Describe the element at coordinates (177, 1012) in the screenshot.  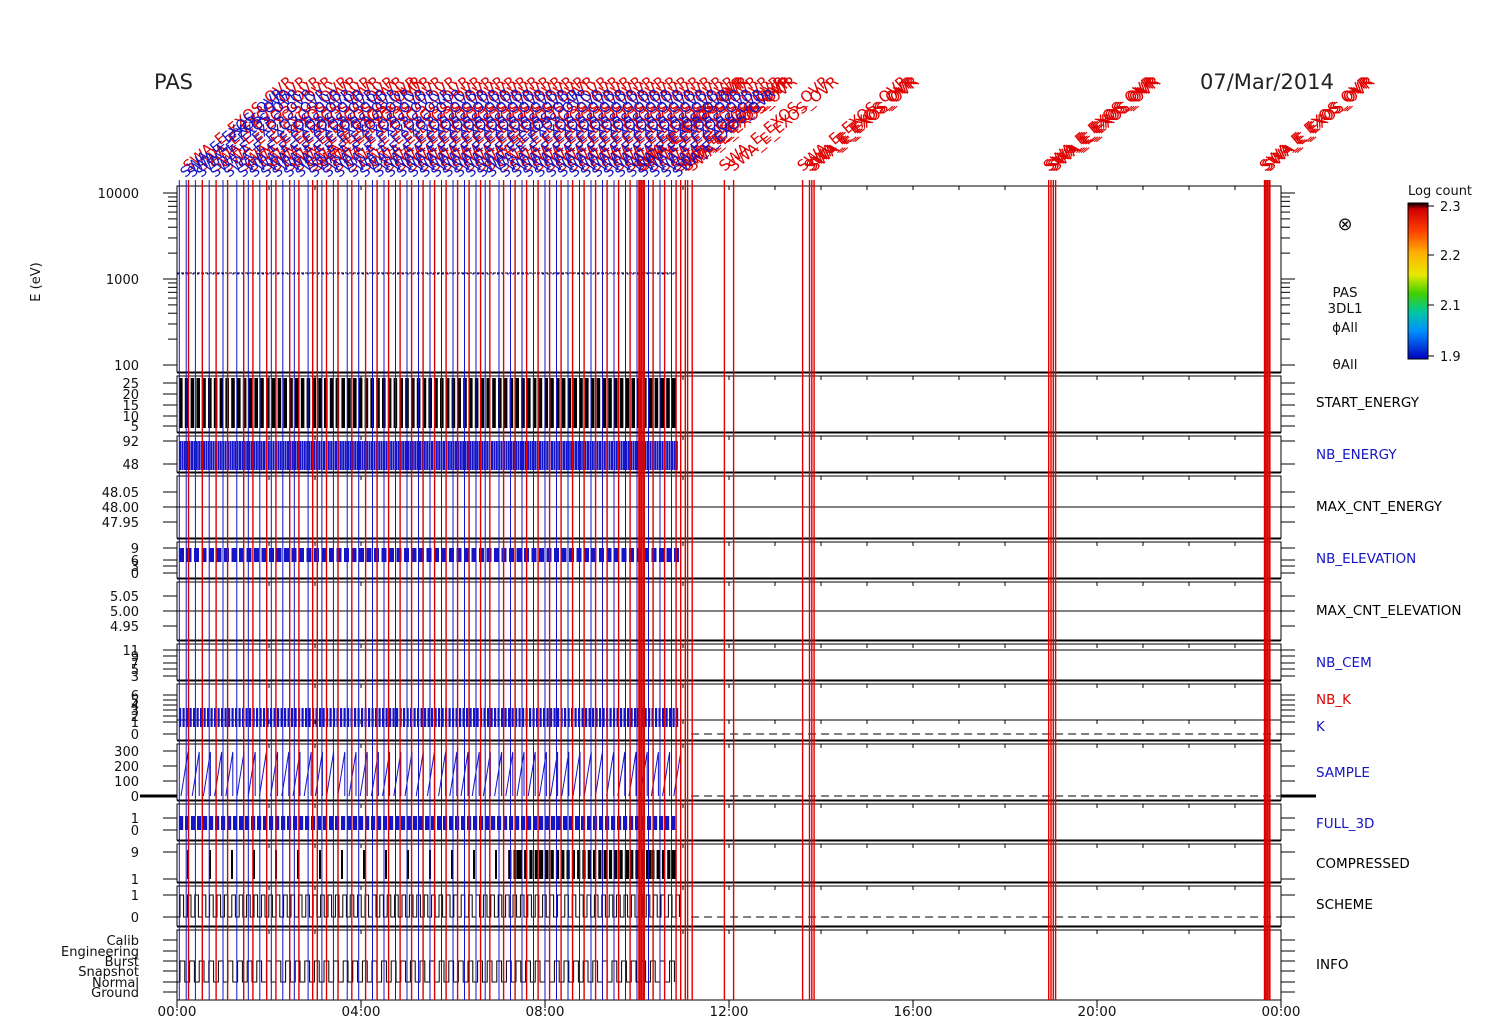
I see `x-tick-label: 00:00` at that location.